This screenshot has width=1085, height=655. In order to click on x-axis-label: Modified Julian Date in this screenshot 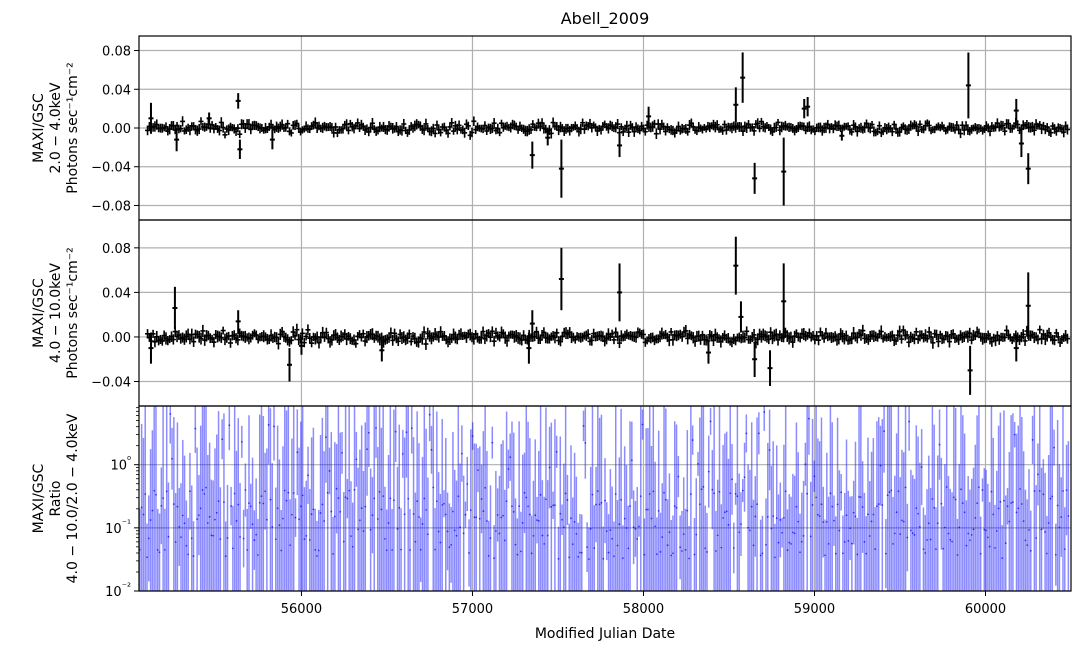, I will do `click(605, 634)`.